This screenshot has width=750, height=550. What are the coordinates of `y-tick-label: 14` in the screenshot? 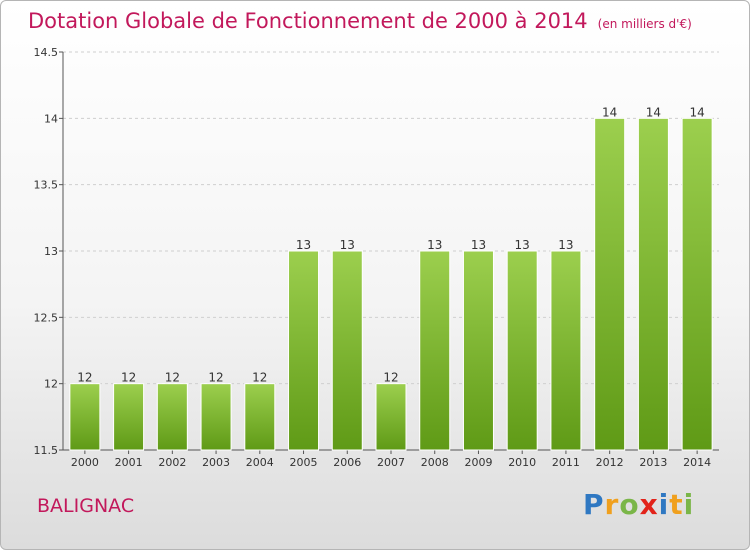 It's located at (51, 118).